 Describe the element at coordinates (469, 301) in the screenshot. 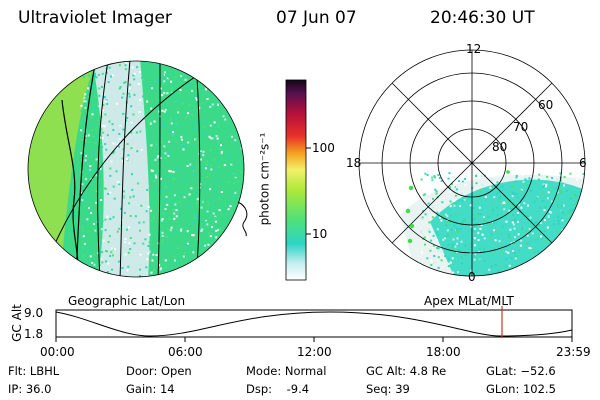

I see `right-panel-caption: Apex MLat/MLT` at that location.